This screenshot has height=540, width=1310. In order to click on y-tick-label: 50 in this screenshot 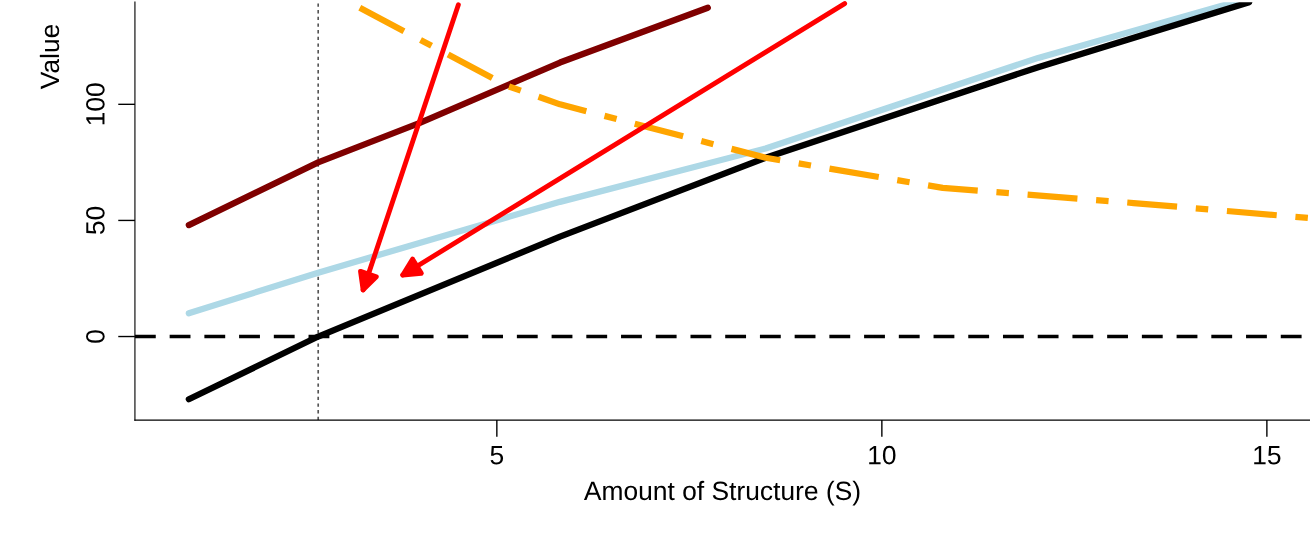, I will do `click(95, 220)`.